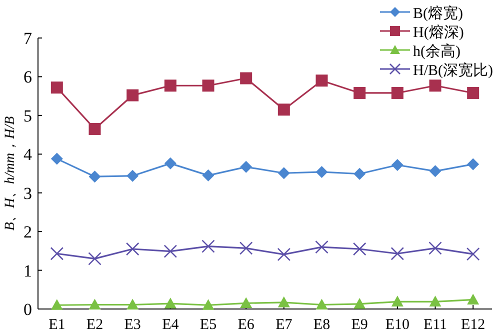  I want to click on x-tick-label: E7, so click(284, 325).